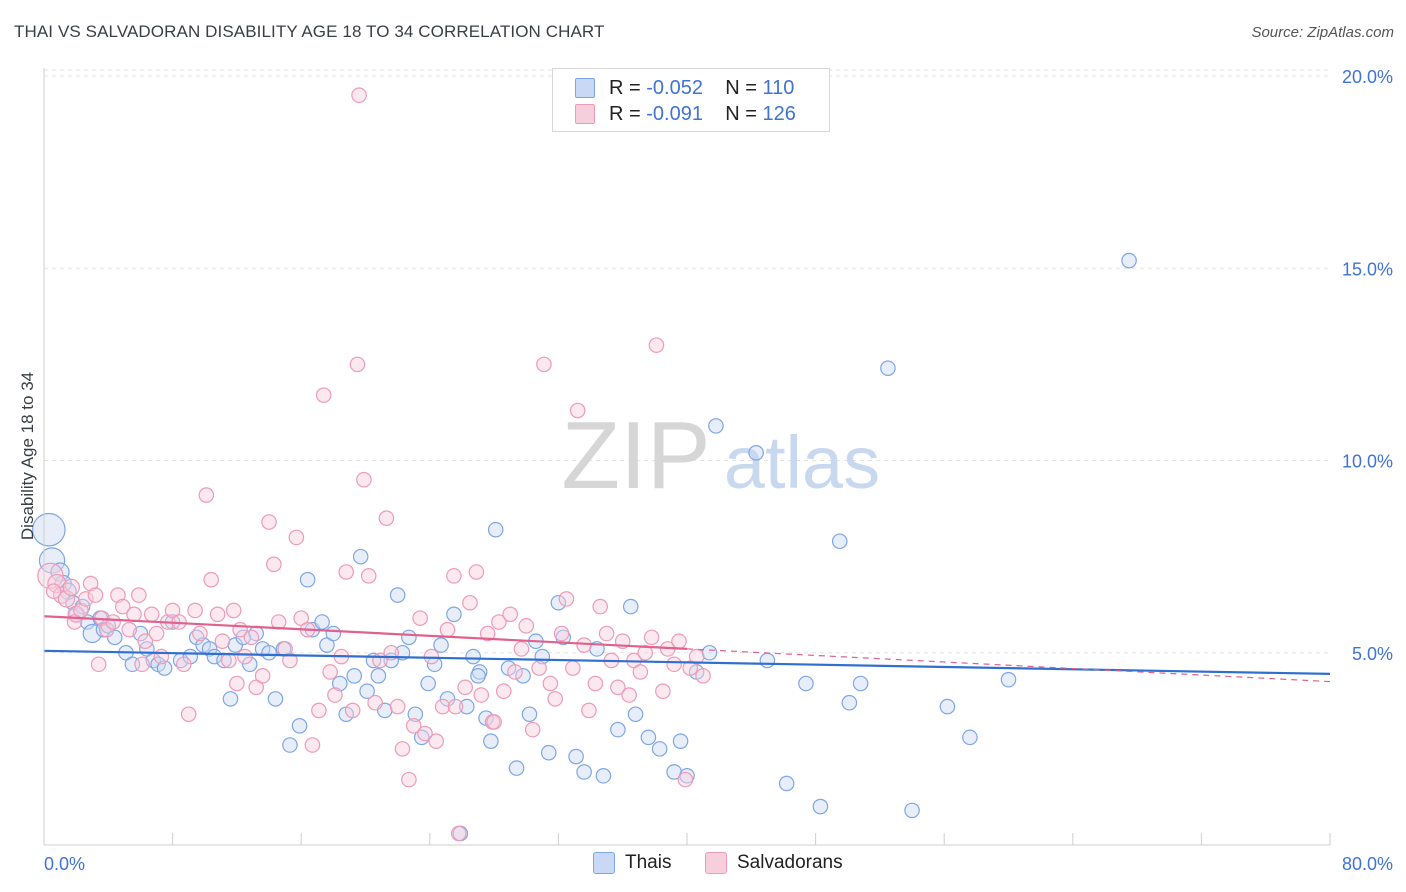  I want to click on trend-layer, so click(687, 649).